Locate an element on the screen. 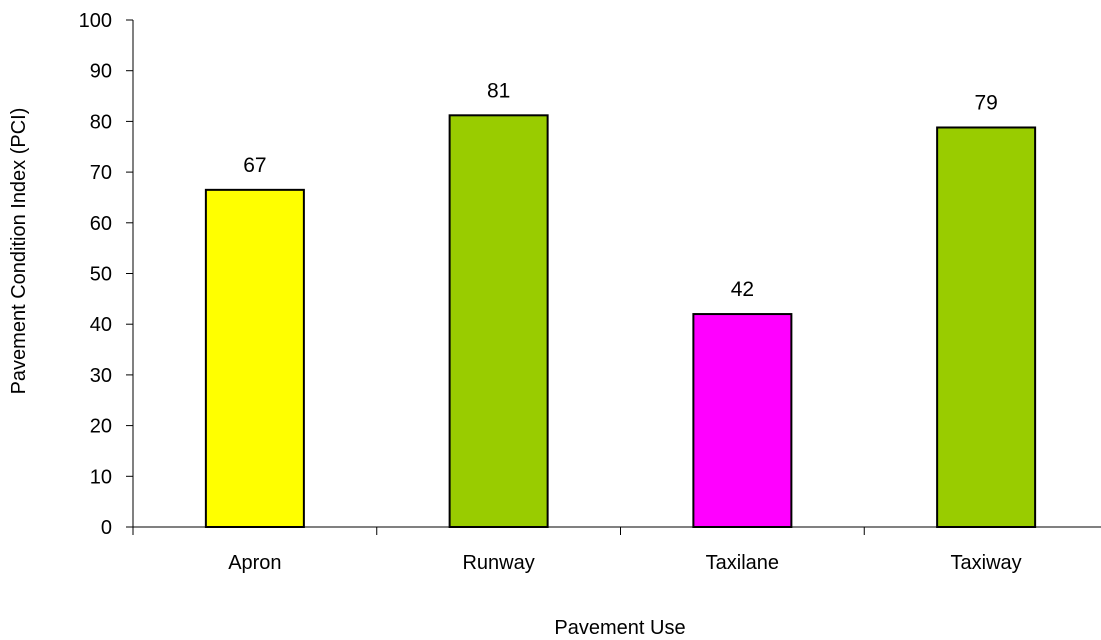 The width and height of the screenshot is (1101, 640). data-label: 67 is located at coordinates (254, 165).